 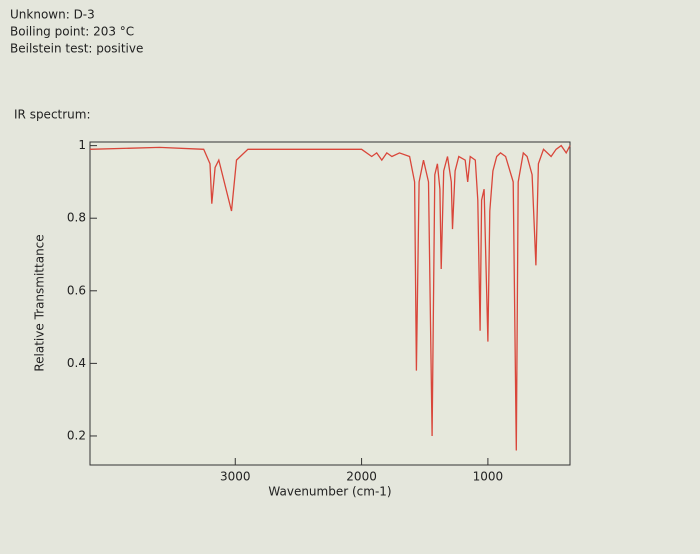 What do you see at coordinates (72, 32) in the screenshot?
I see `boiling-point: Boiling point: 203 °C` at bounding box center [72, 32].